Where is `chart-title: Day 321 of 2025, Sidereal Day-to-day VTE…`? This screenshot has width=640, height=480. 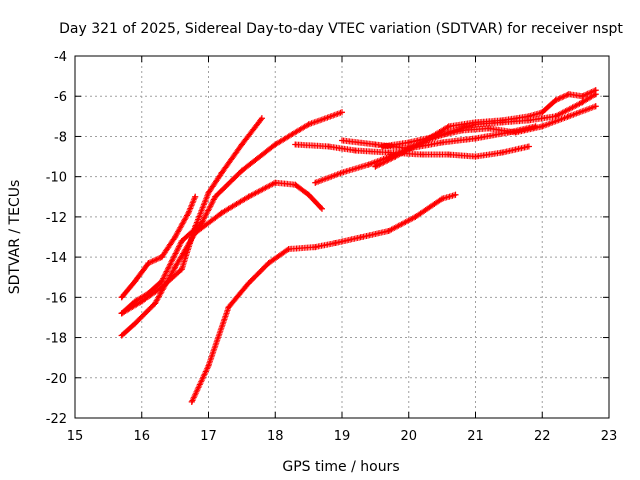
chart-title: Day 321 of 2025, Sidereal Day-to-day VTE… is located at coordinates (341, 29).